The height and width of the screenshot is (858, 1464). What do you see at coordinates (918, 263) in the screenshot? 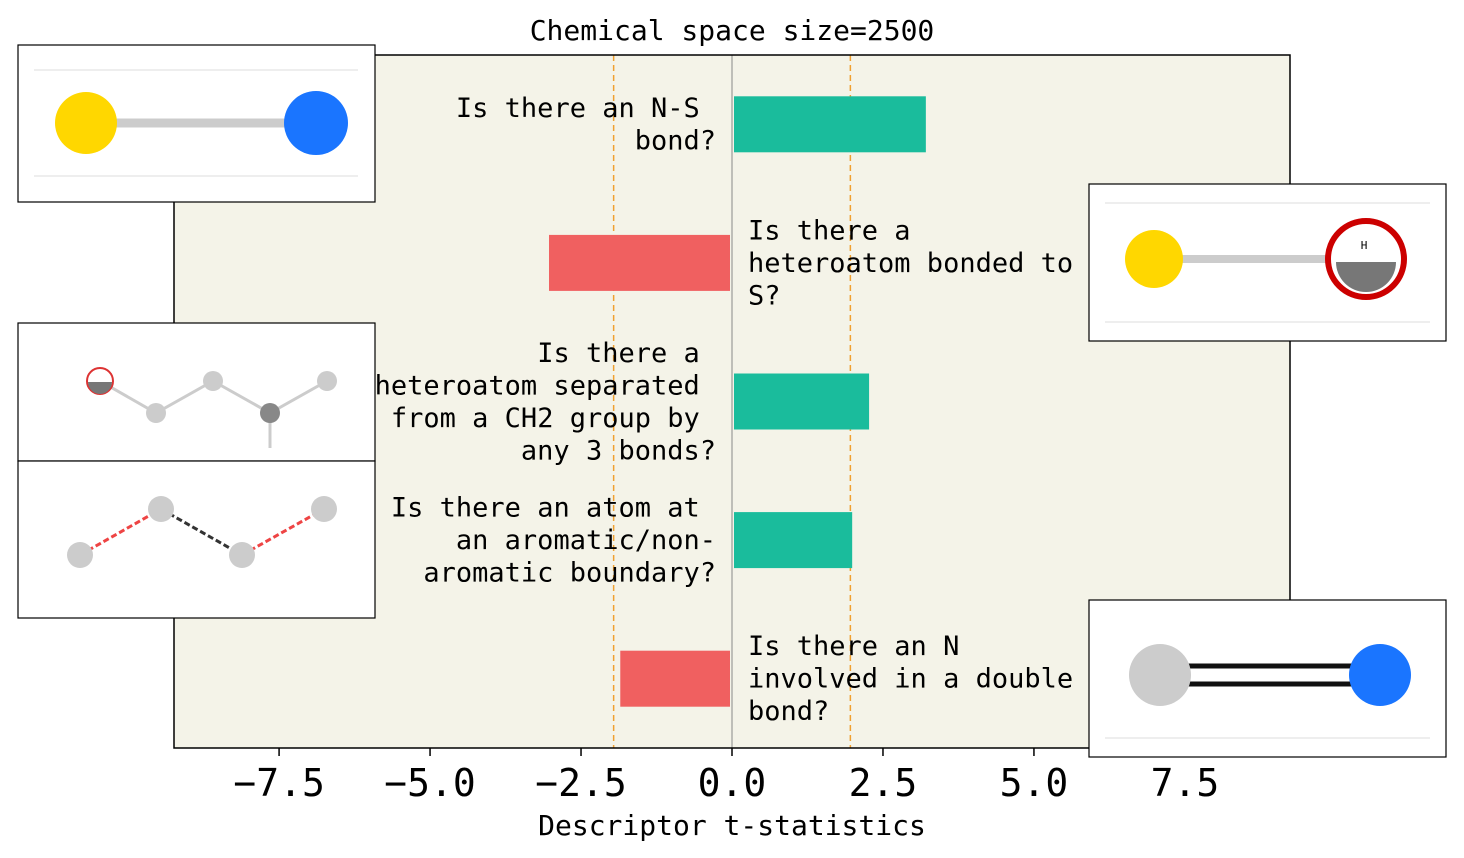
I see `category-label: Is there a heteroatom bonded to S?` at bounding box center [918, 263].